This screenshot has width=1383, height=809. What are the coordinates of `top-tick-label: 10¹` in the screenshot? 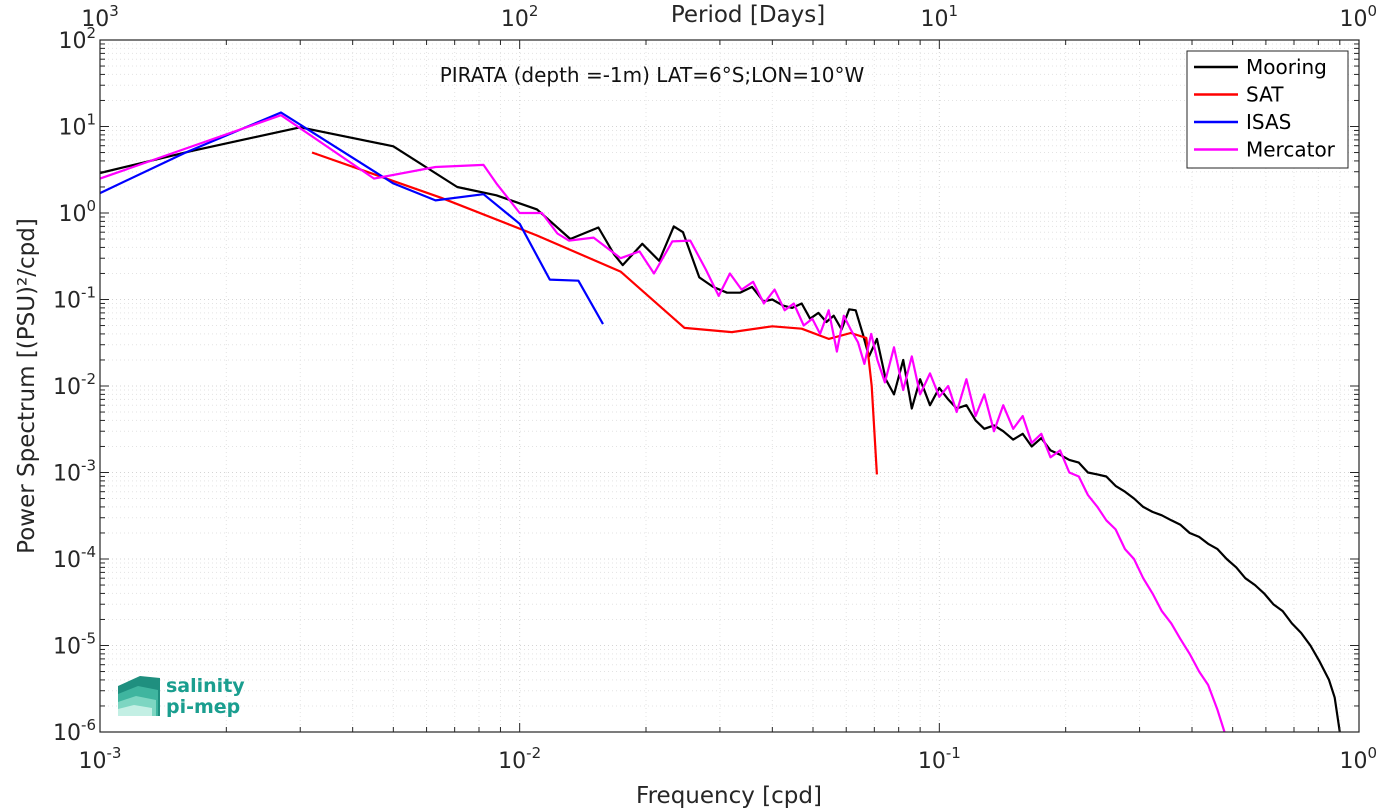 It's located at (940, 17).